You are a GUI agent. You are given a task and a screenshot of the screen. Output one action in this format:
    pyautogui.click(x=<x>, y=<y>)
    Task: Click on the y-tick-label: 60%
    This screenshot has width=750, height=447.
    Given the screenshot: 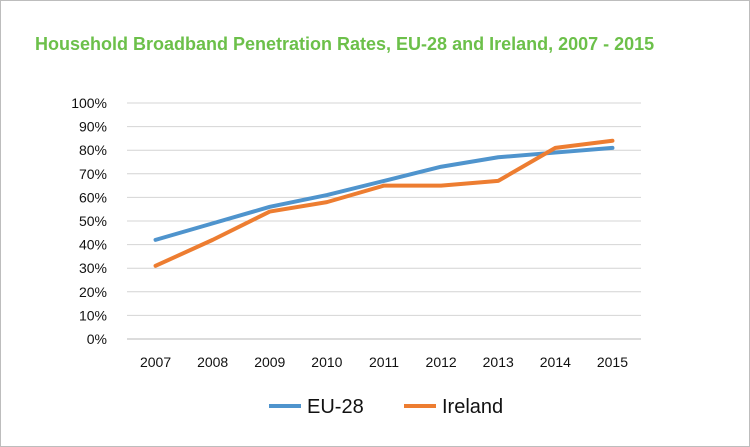 What is the action you would take?
    pyautogui.click(x=93, y=197)
    